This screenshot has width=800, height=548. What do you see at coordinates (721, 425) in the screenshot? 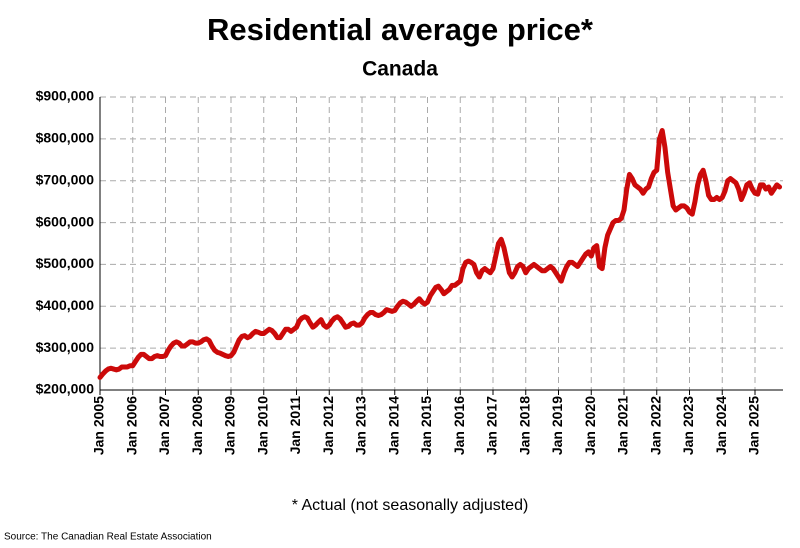
I see `x-tick-label: Jan 2024` at bounding box center [721, 425].